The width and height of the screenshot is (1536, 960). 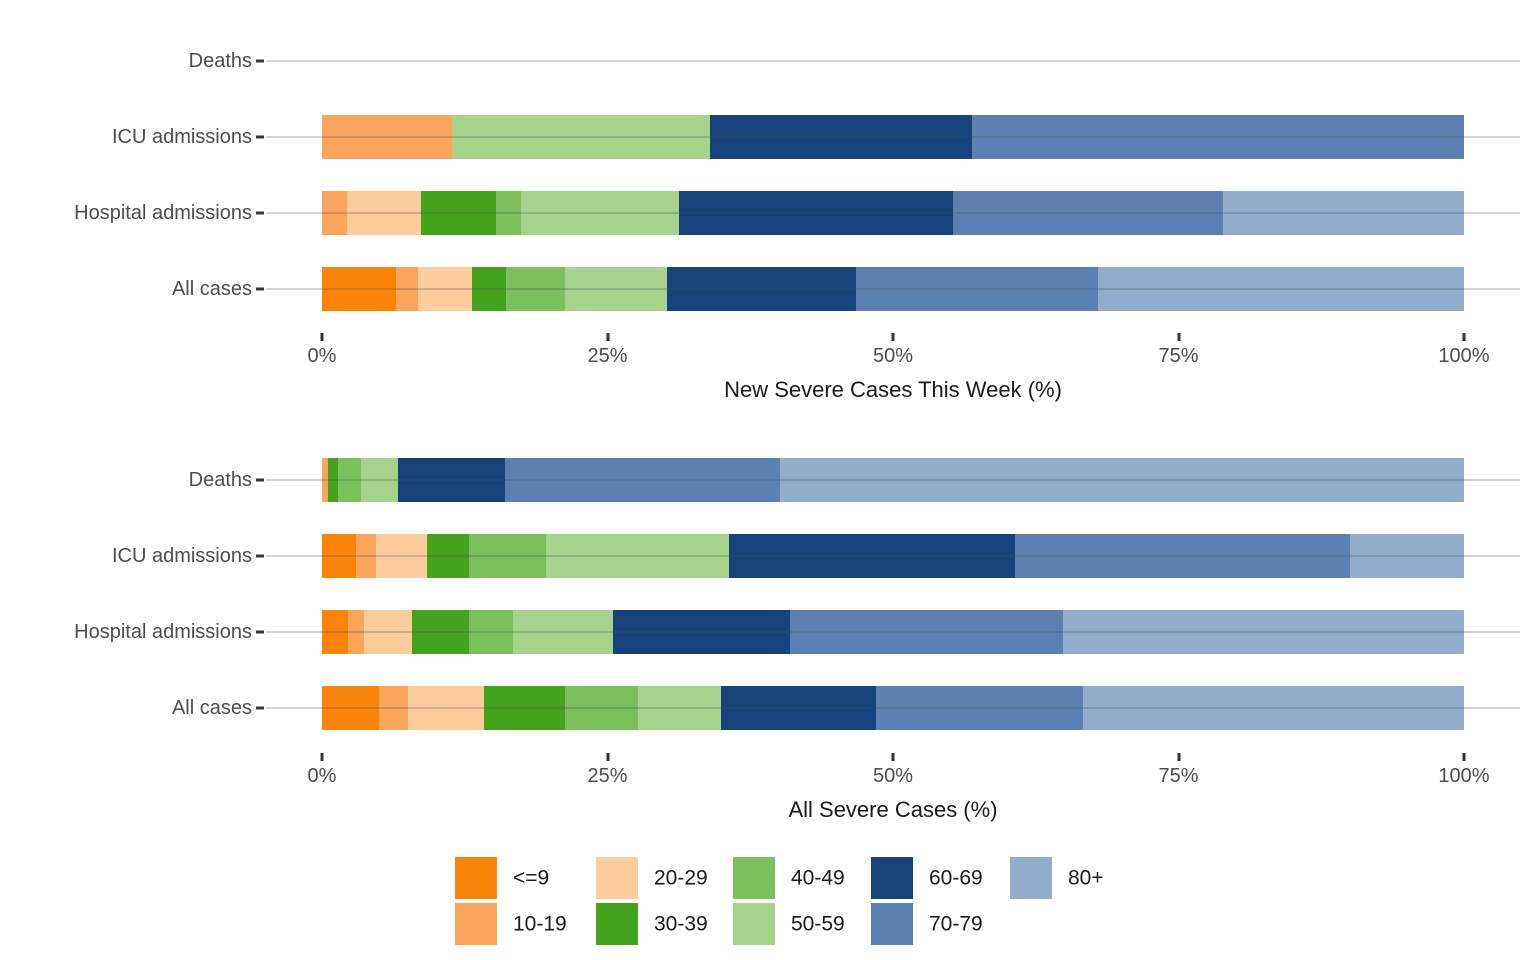 I want to click on top-chart-x-axis-title: New Severe Cases This Week (%), so click(x=893, y=389).